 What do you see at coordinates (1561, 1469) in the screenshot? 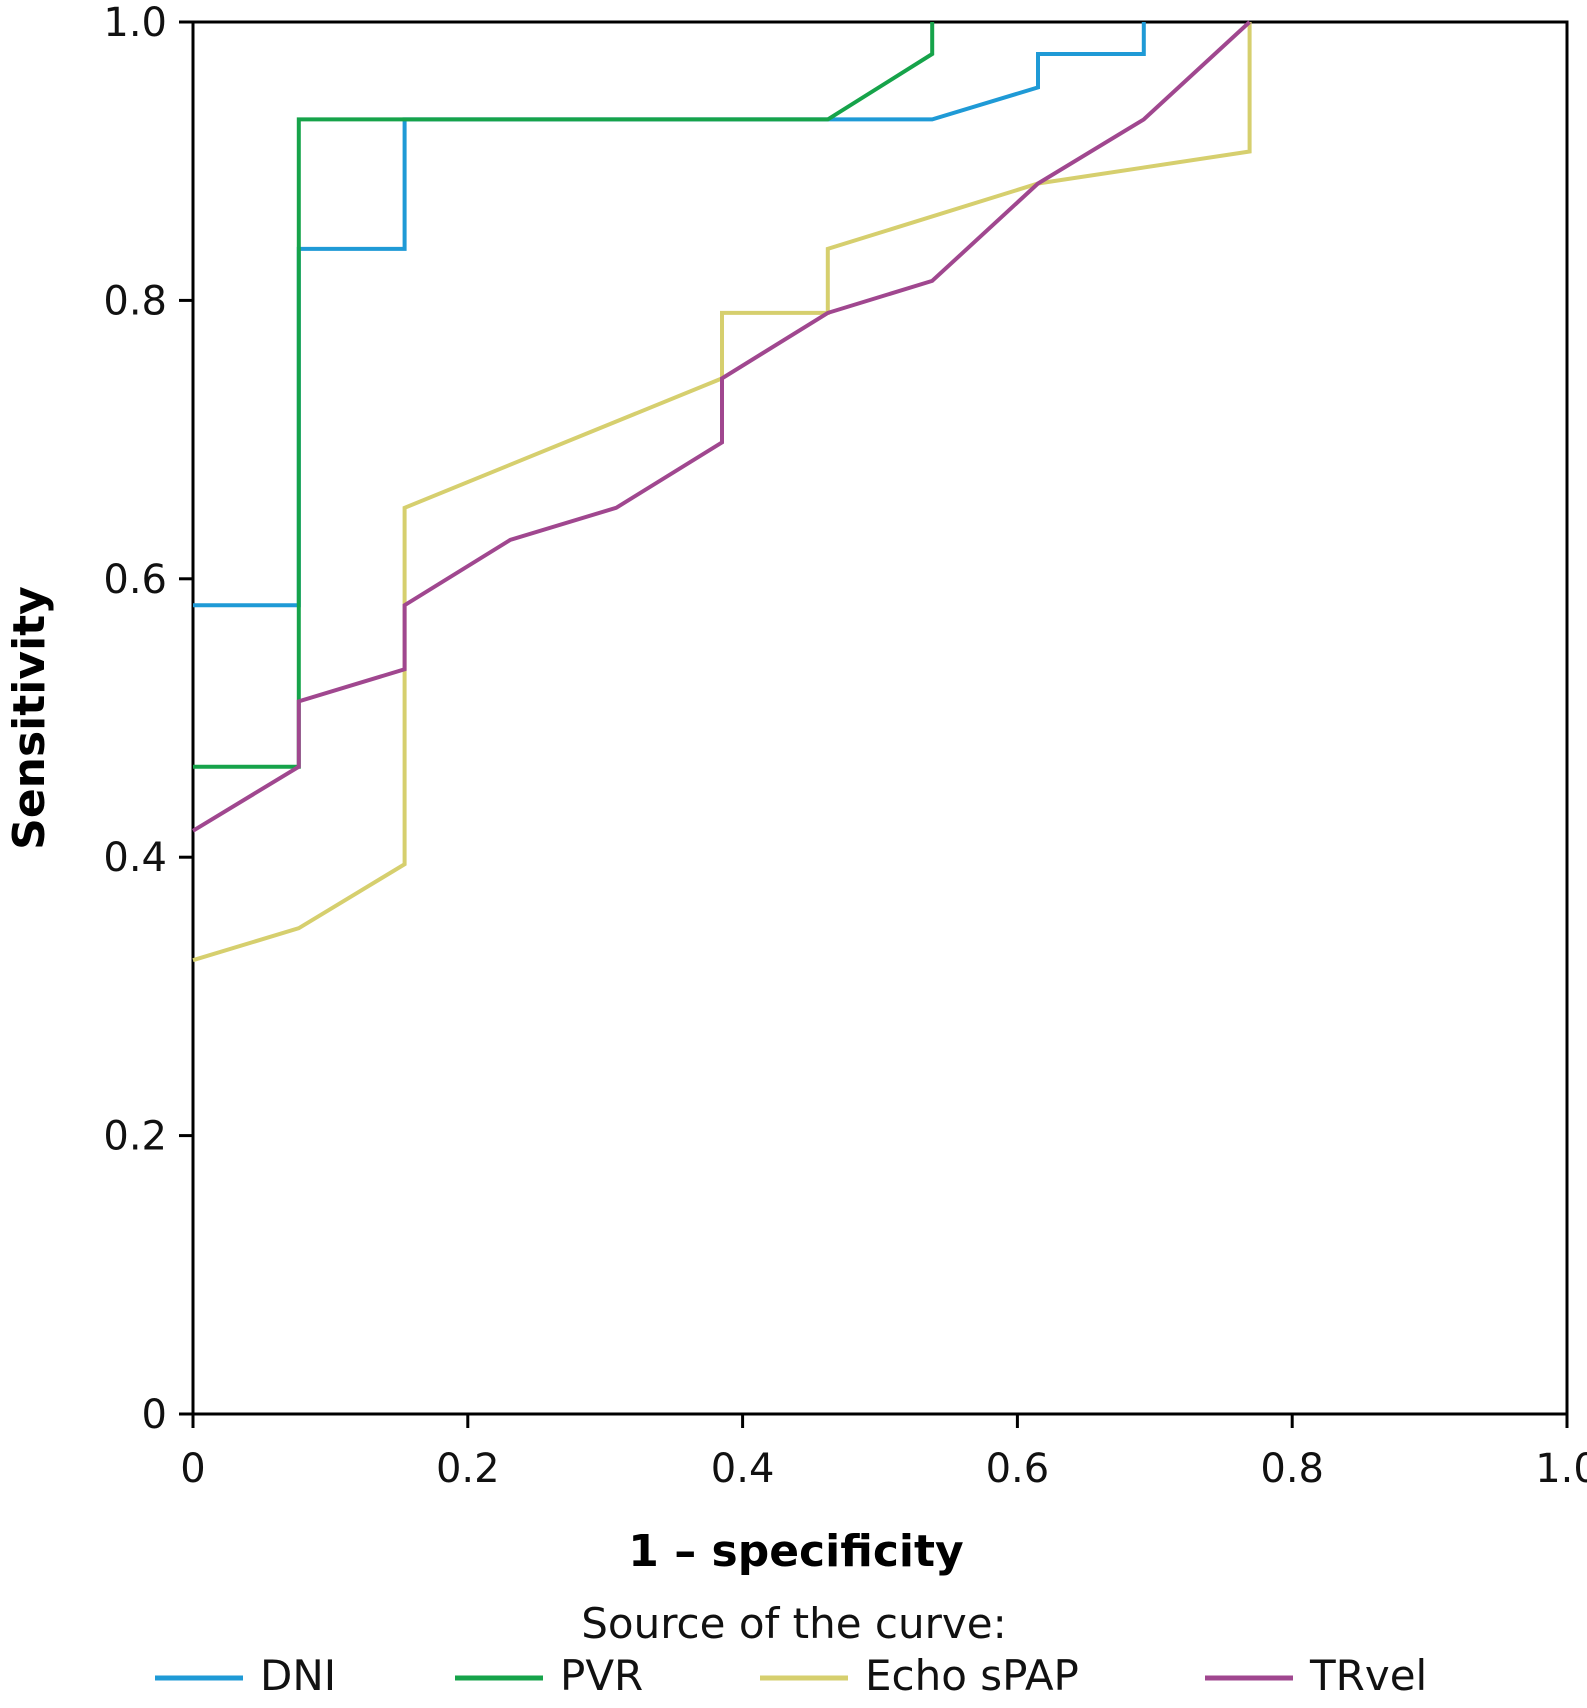
I see `x-tick-label: 1.0` at bounding box center [1561, 1469].